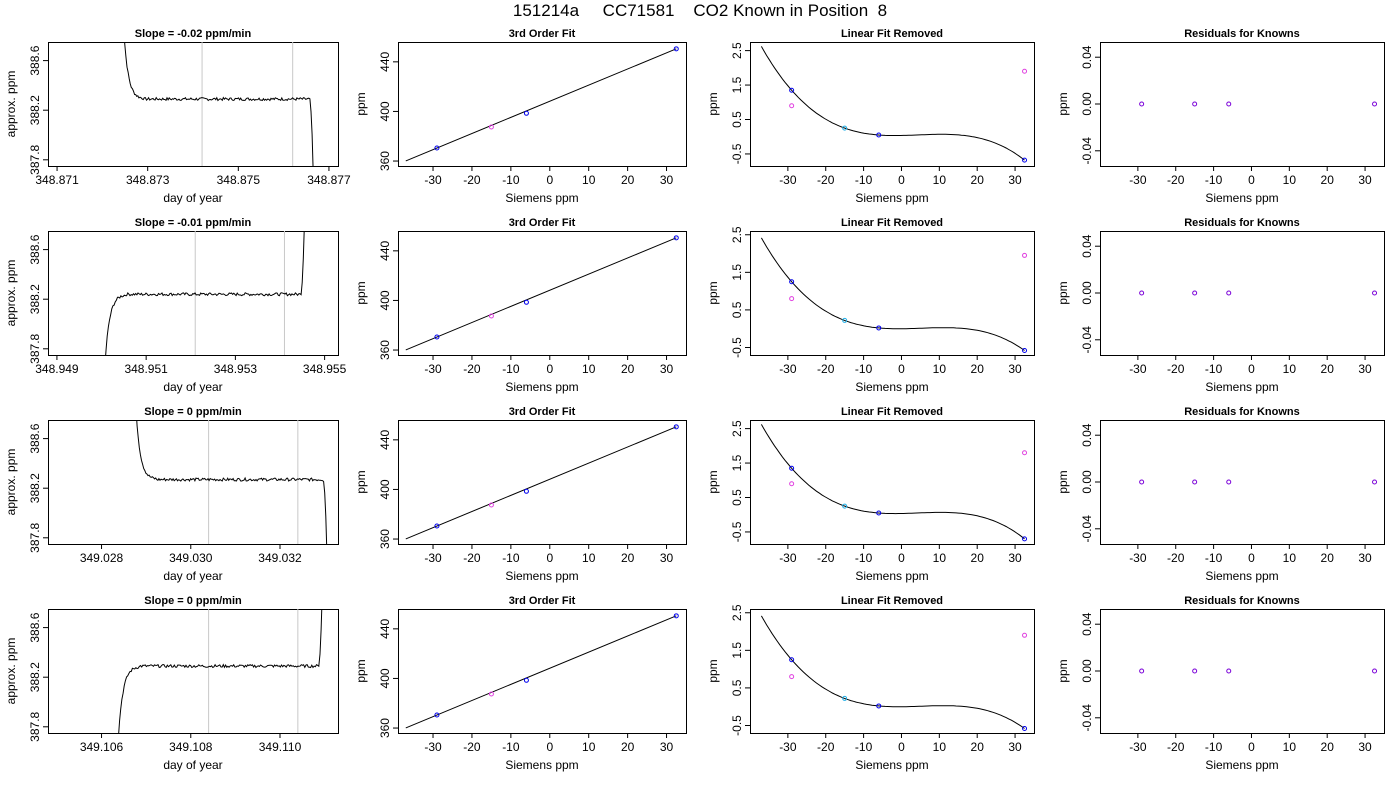  I want to click on cubic-fit-curve, so click(892, 672).